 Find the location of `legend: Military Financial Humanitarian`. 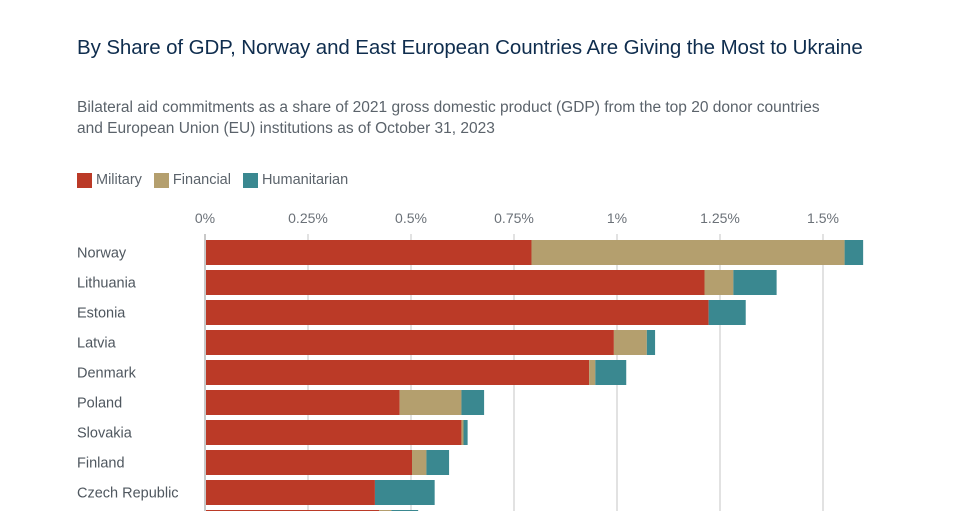

legend: Military Financial Humanitarian is located at coordinates (218, 180).